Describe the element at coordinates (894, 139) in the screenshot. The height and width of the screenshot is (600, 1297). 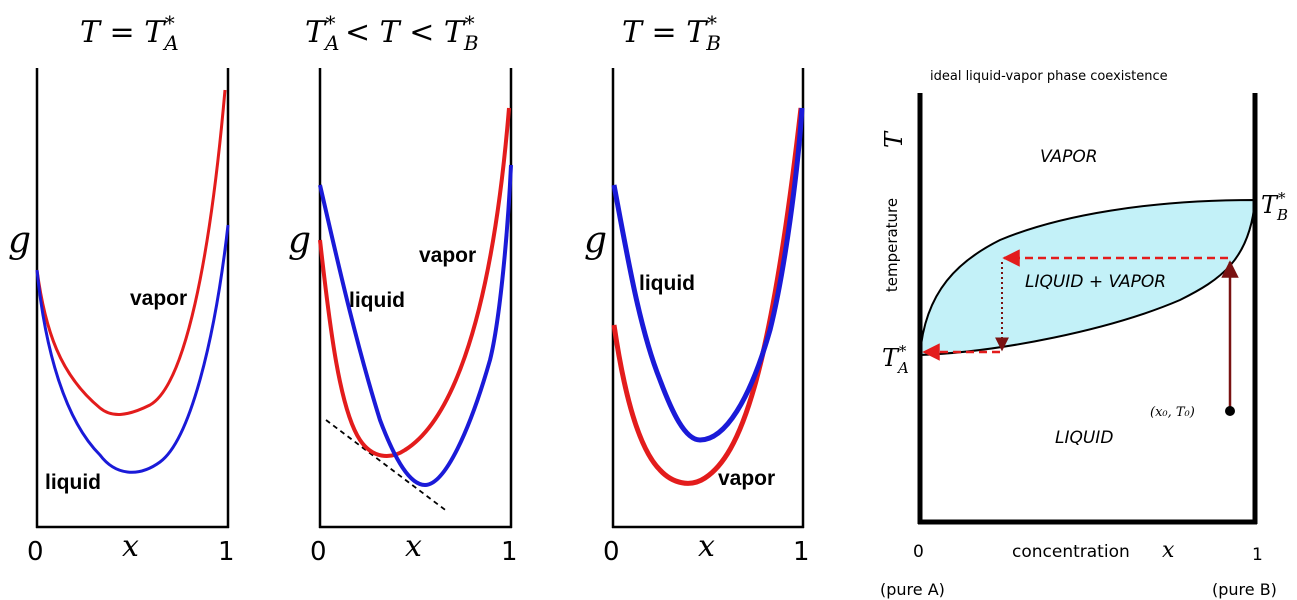
I see `y-axis-symbol: T` at that location.